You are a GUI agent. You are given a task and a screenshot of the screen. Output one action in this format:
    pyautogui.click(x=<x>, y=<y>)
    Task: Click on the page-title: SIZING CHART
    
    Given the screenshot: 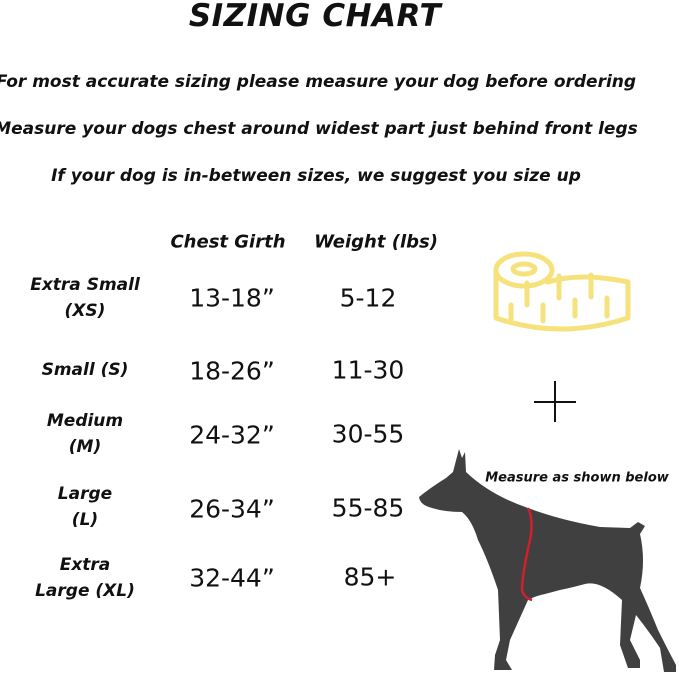 What is the action you would take?
    pyautogui.click(x=315, y=17)
    